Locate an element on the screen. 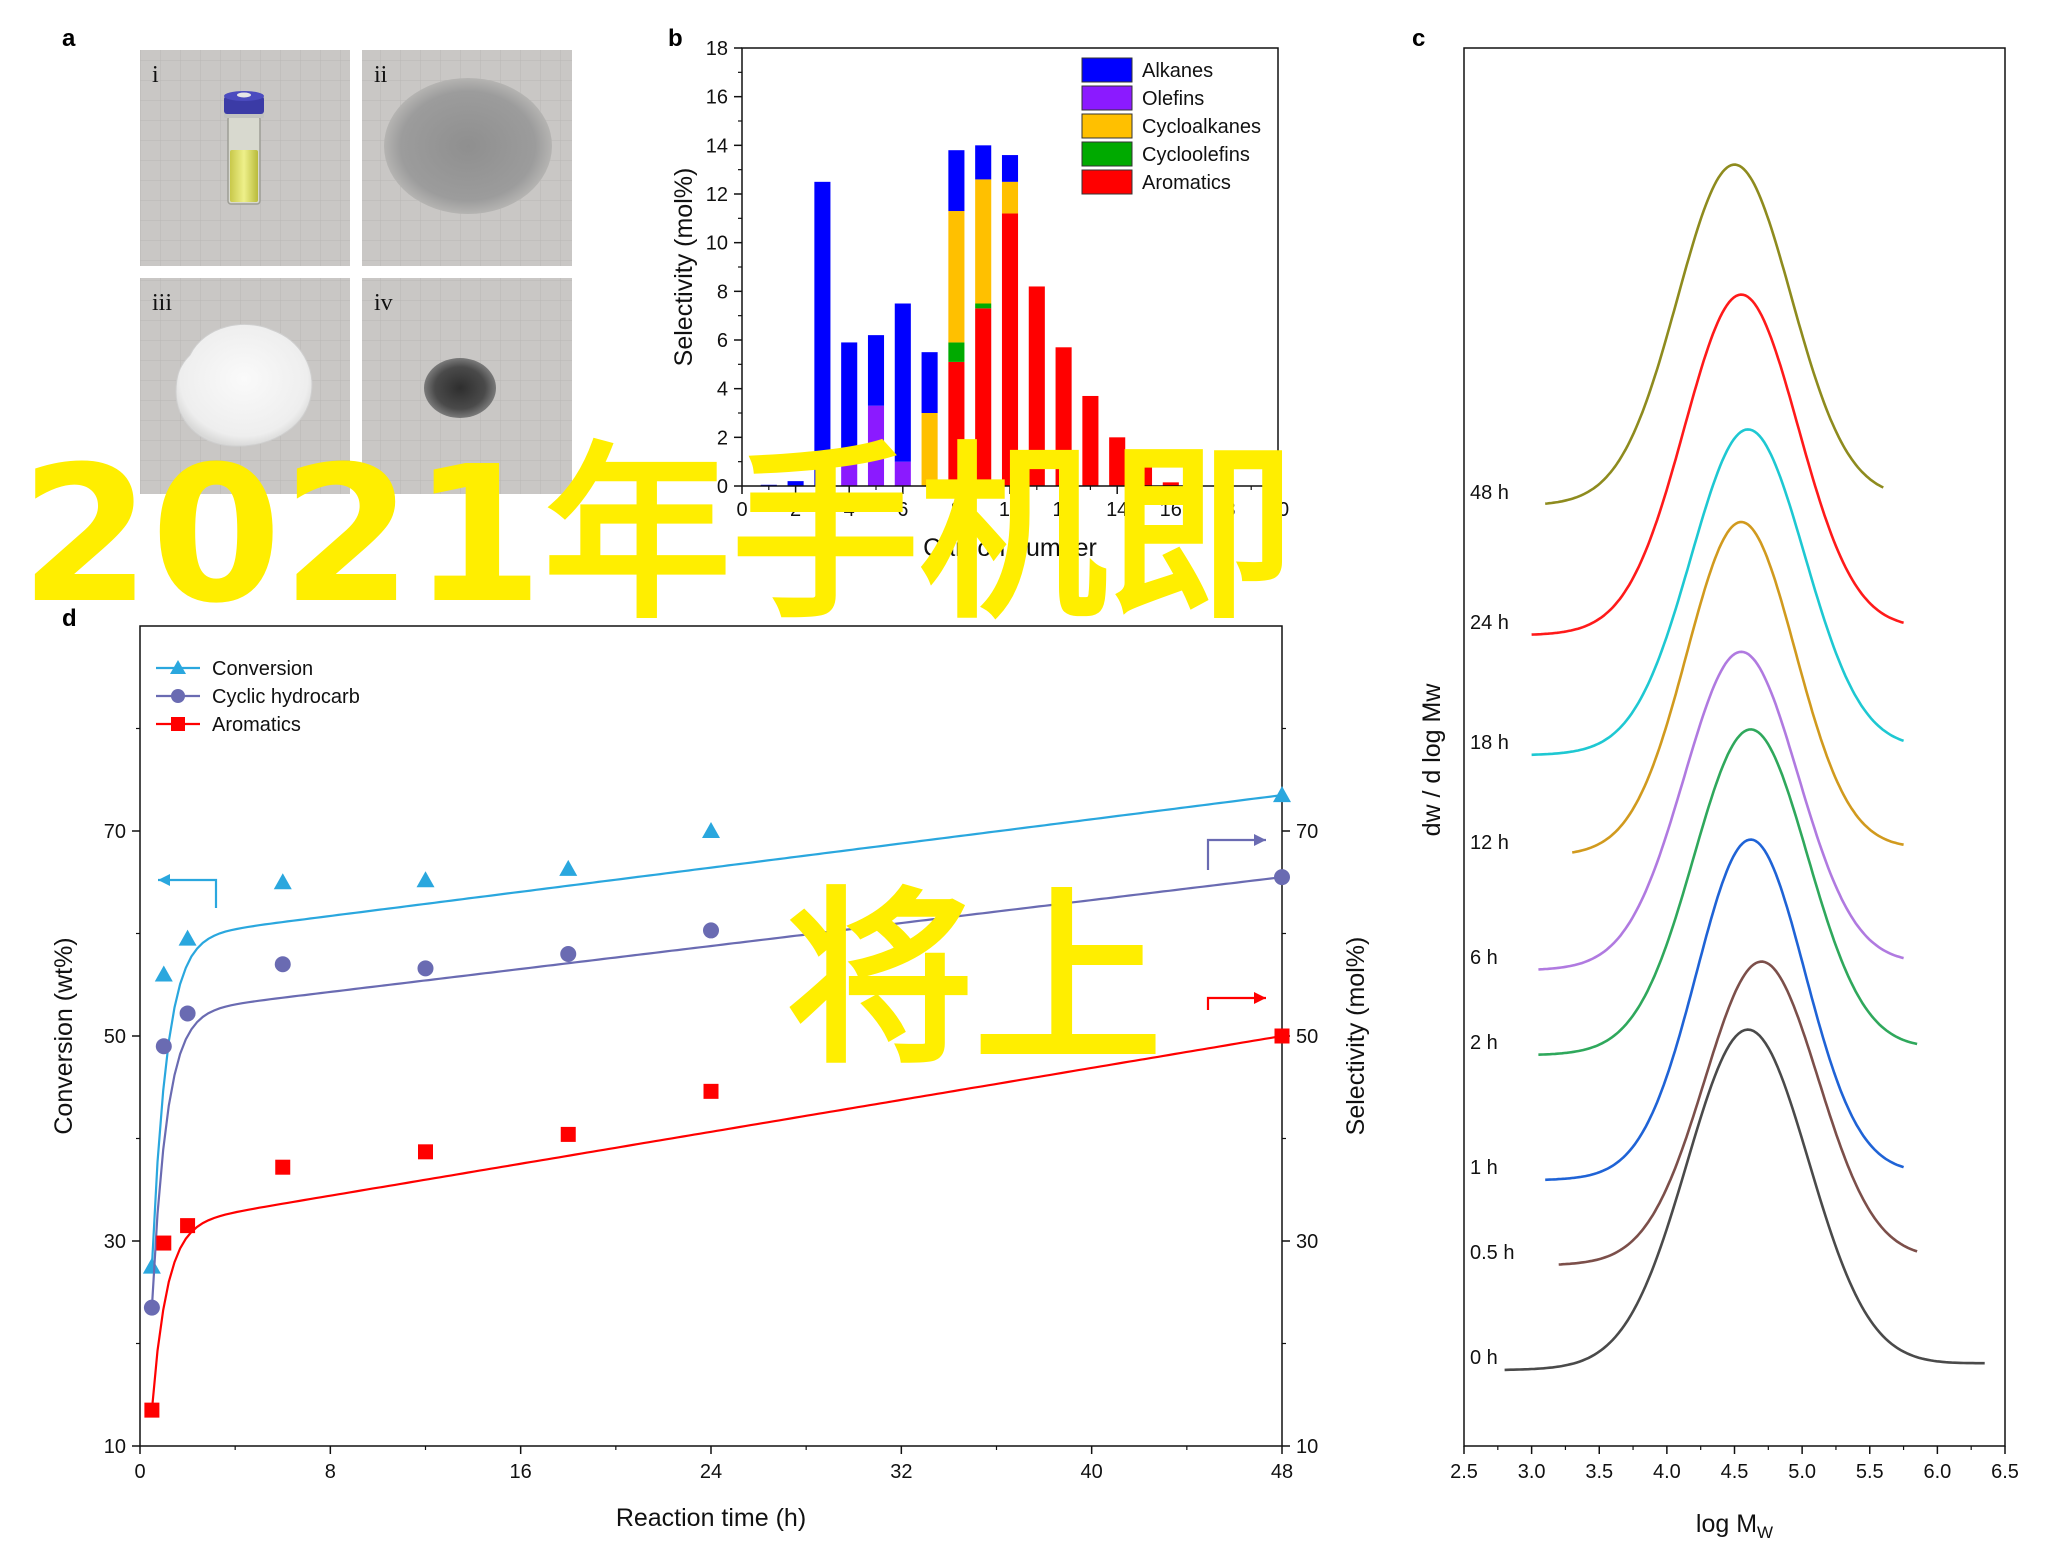  c-x-tick-label: 6.5 is located at coordinates (2005, 1472).